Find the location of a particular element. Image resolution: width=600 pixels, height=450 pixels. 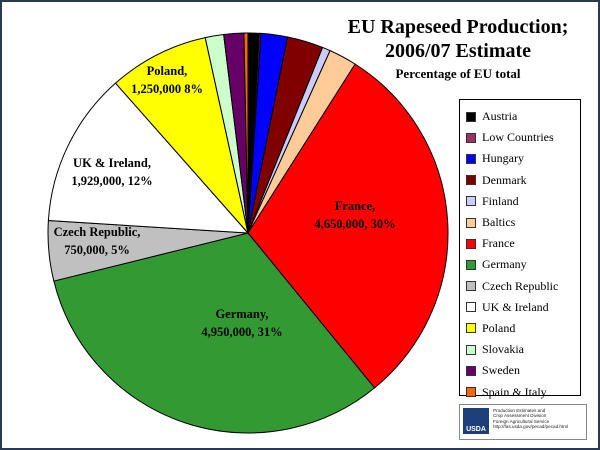

legend-item: Hungary is located at coordinates (523, 158).